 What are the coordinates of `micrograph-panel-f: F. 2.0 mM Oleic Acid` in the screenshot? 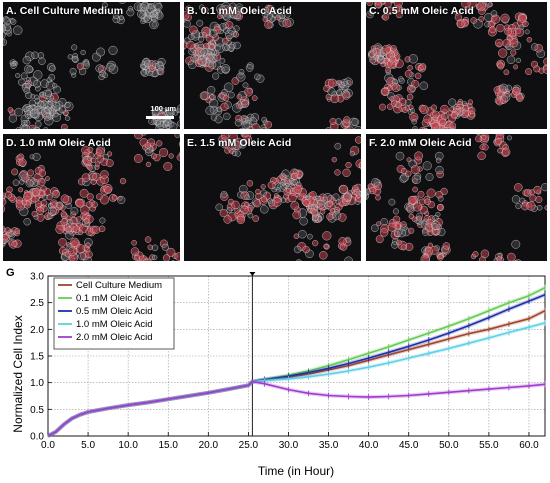 It's located at (456, 197).